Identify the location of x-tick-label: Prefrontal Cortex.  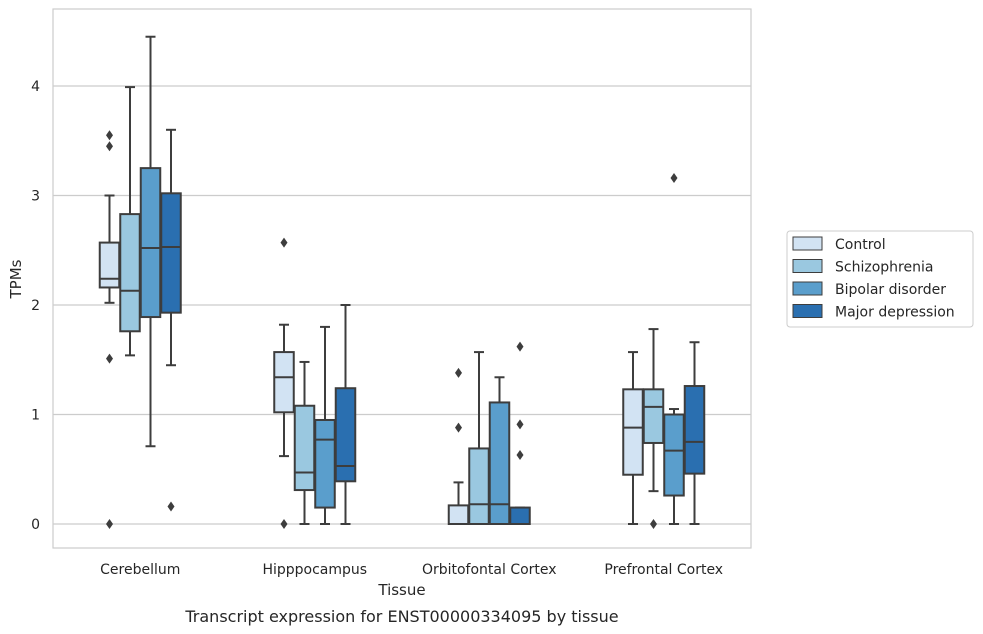
(663, 570).